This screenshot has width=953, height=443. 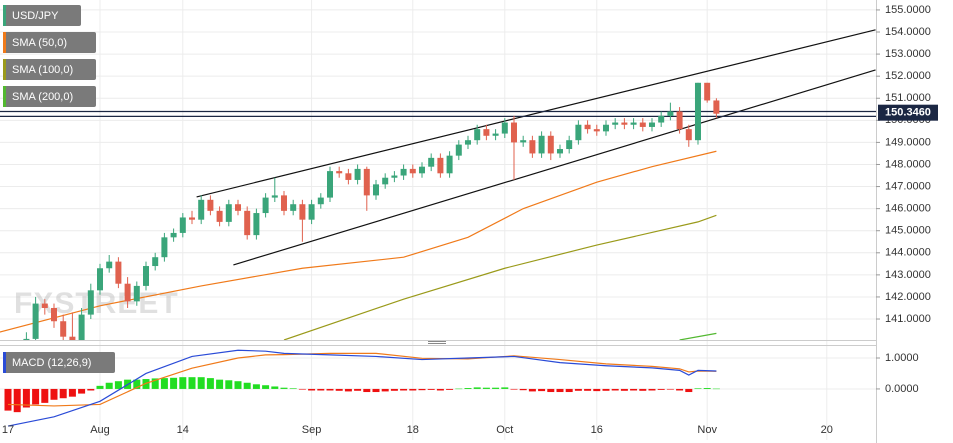 I want to click on legend-label: MACD (12,26,9), so click(x=51, y=363).